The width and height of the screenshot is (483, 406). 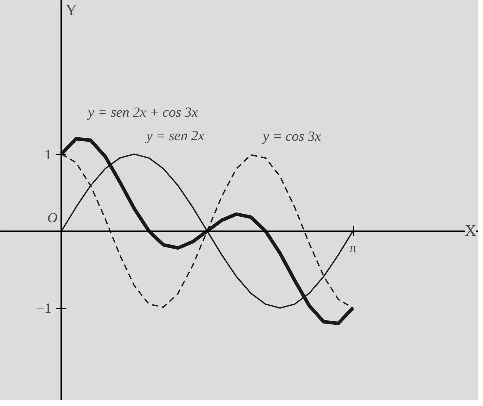 I want to click on text: X, so click(x=470, y=231).